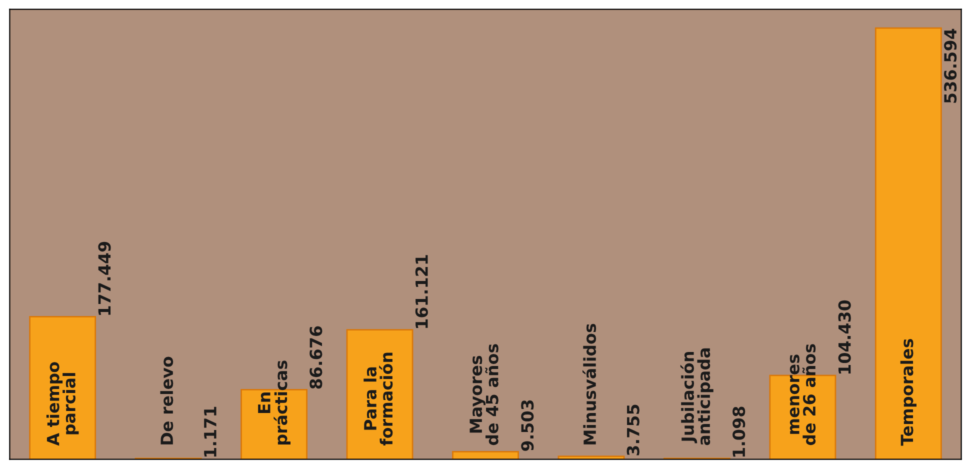 This screenshot has height=464, width=971. I want to click on data-label: 86.676, so click(316, 357).